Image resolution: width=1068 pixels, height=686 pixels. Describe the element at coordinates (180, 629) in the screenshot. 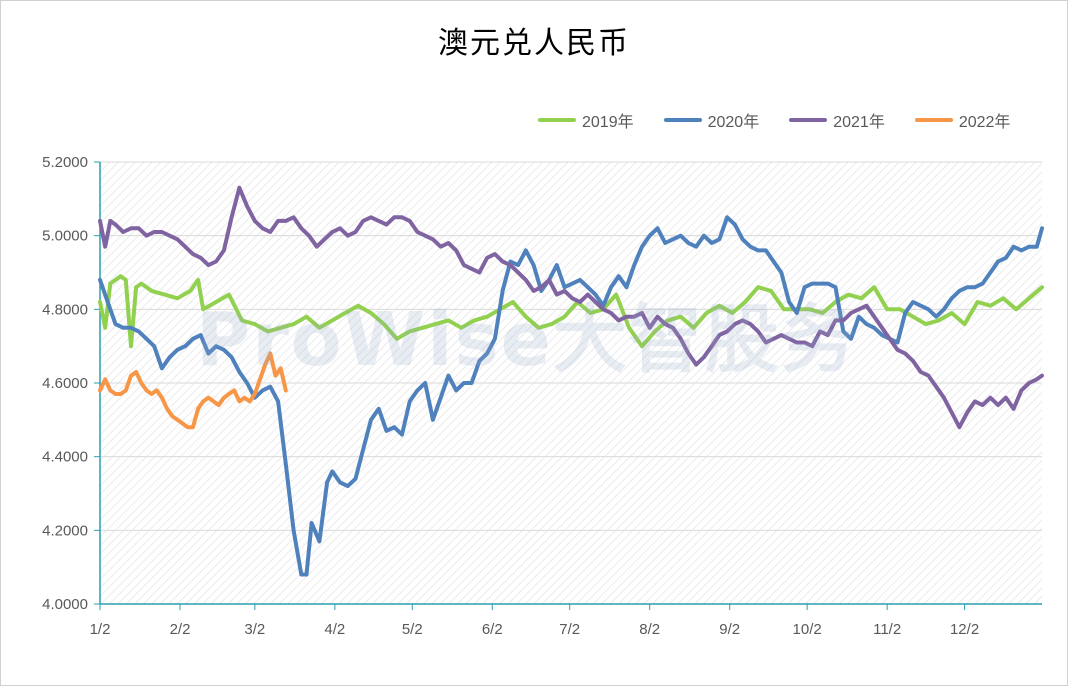

I see `x-tick-label: 2/2` at that location.